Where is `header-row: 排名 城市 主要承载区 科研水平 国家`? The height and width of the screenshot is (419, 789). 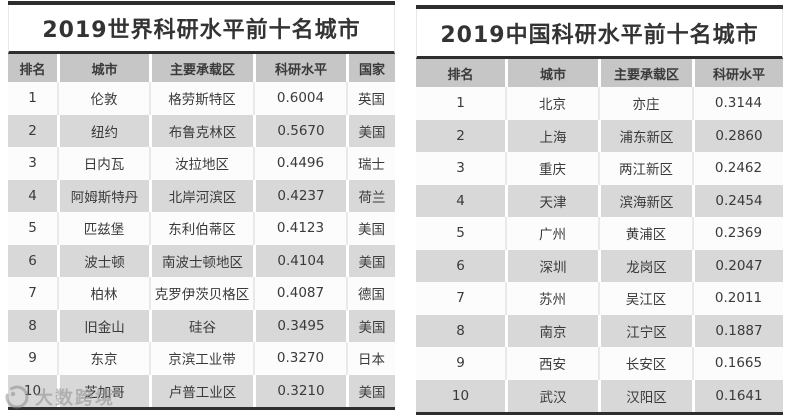
header-row: 排名 城市 主要承载区 科研水平 国家 is located at coordinates (201, 68).